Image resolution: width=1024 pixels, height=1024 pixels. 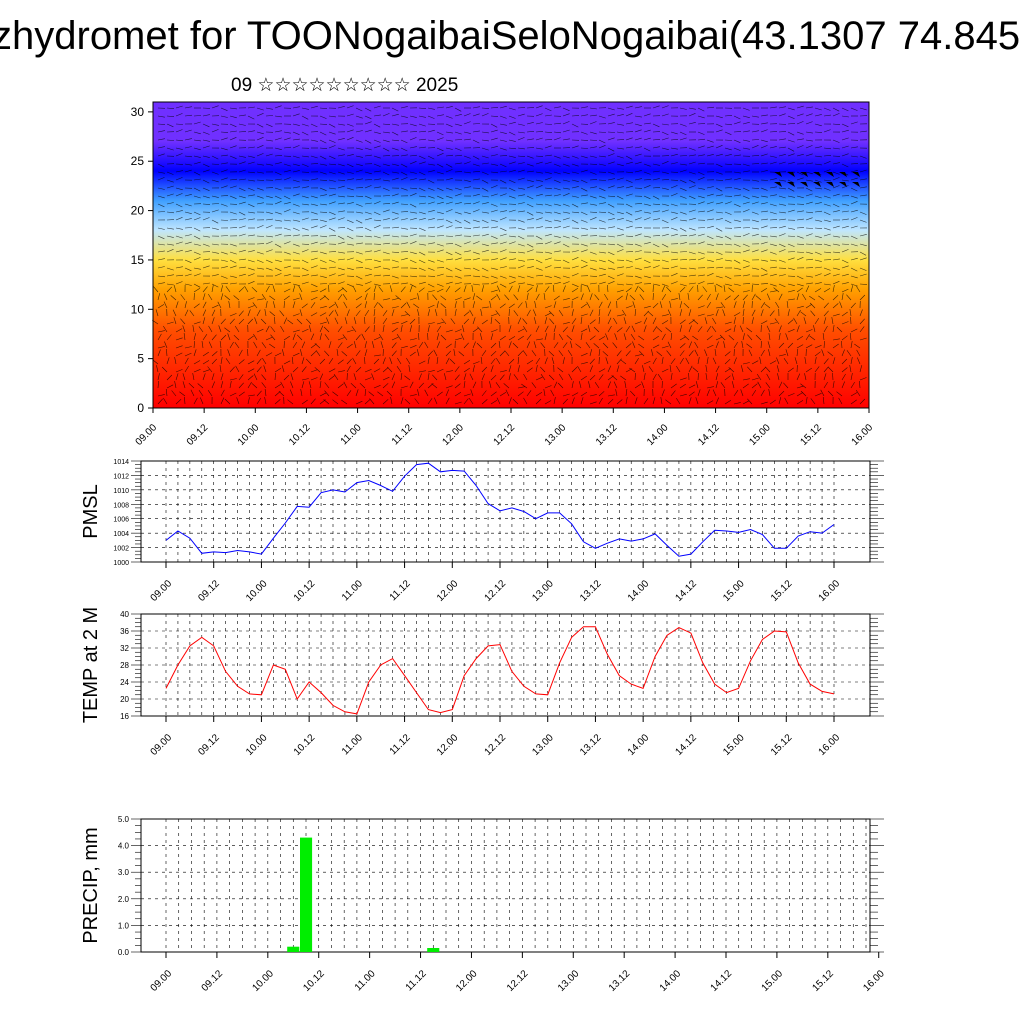 I want to click on y-tick-label: 40, so click(x=124, y=614).